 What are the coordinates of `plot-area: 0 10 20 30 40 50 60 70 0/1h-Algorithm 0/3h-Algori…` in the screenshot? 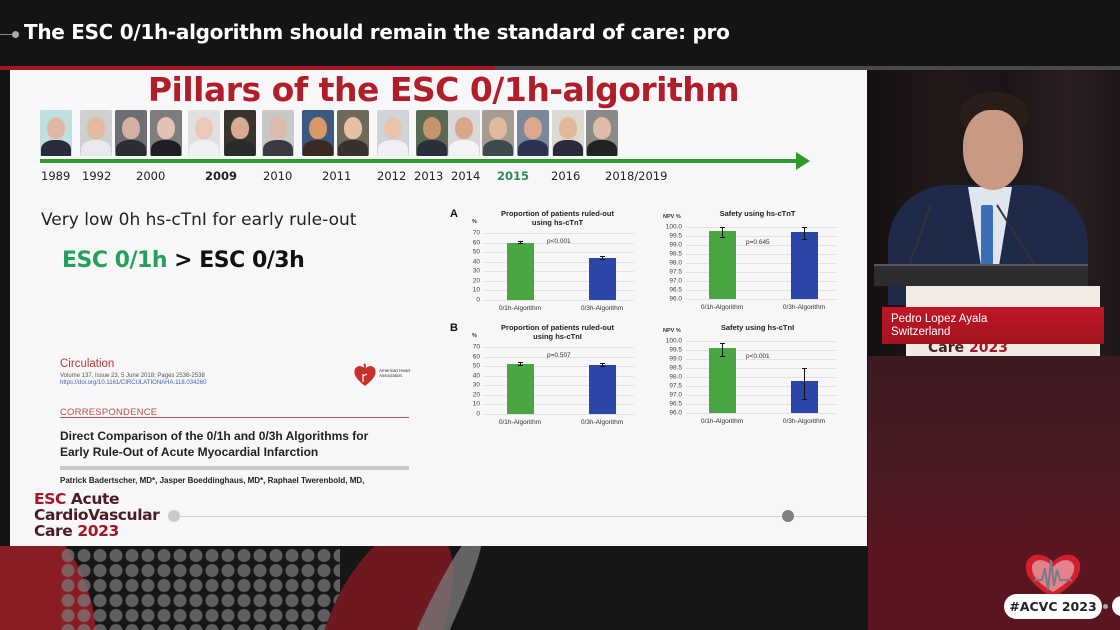 It's located at (553, 271).